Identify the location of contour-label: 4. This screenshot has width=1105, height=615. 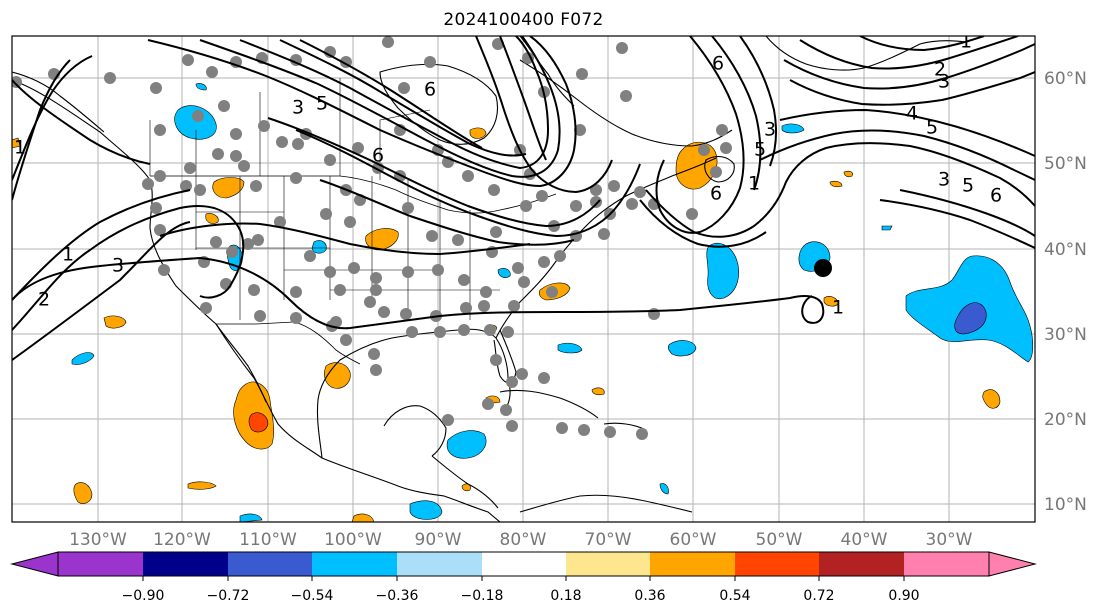
(912, 114).